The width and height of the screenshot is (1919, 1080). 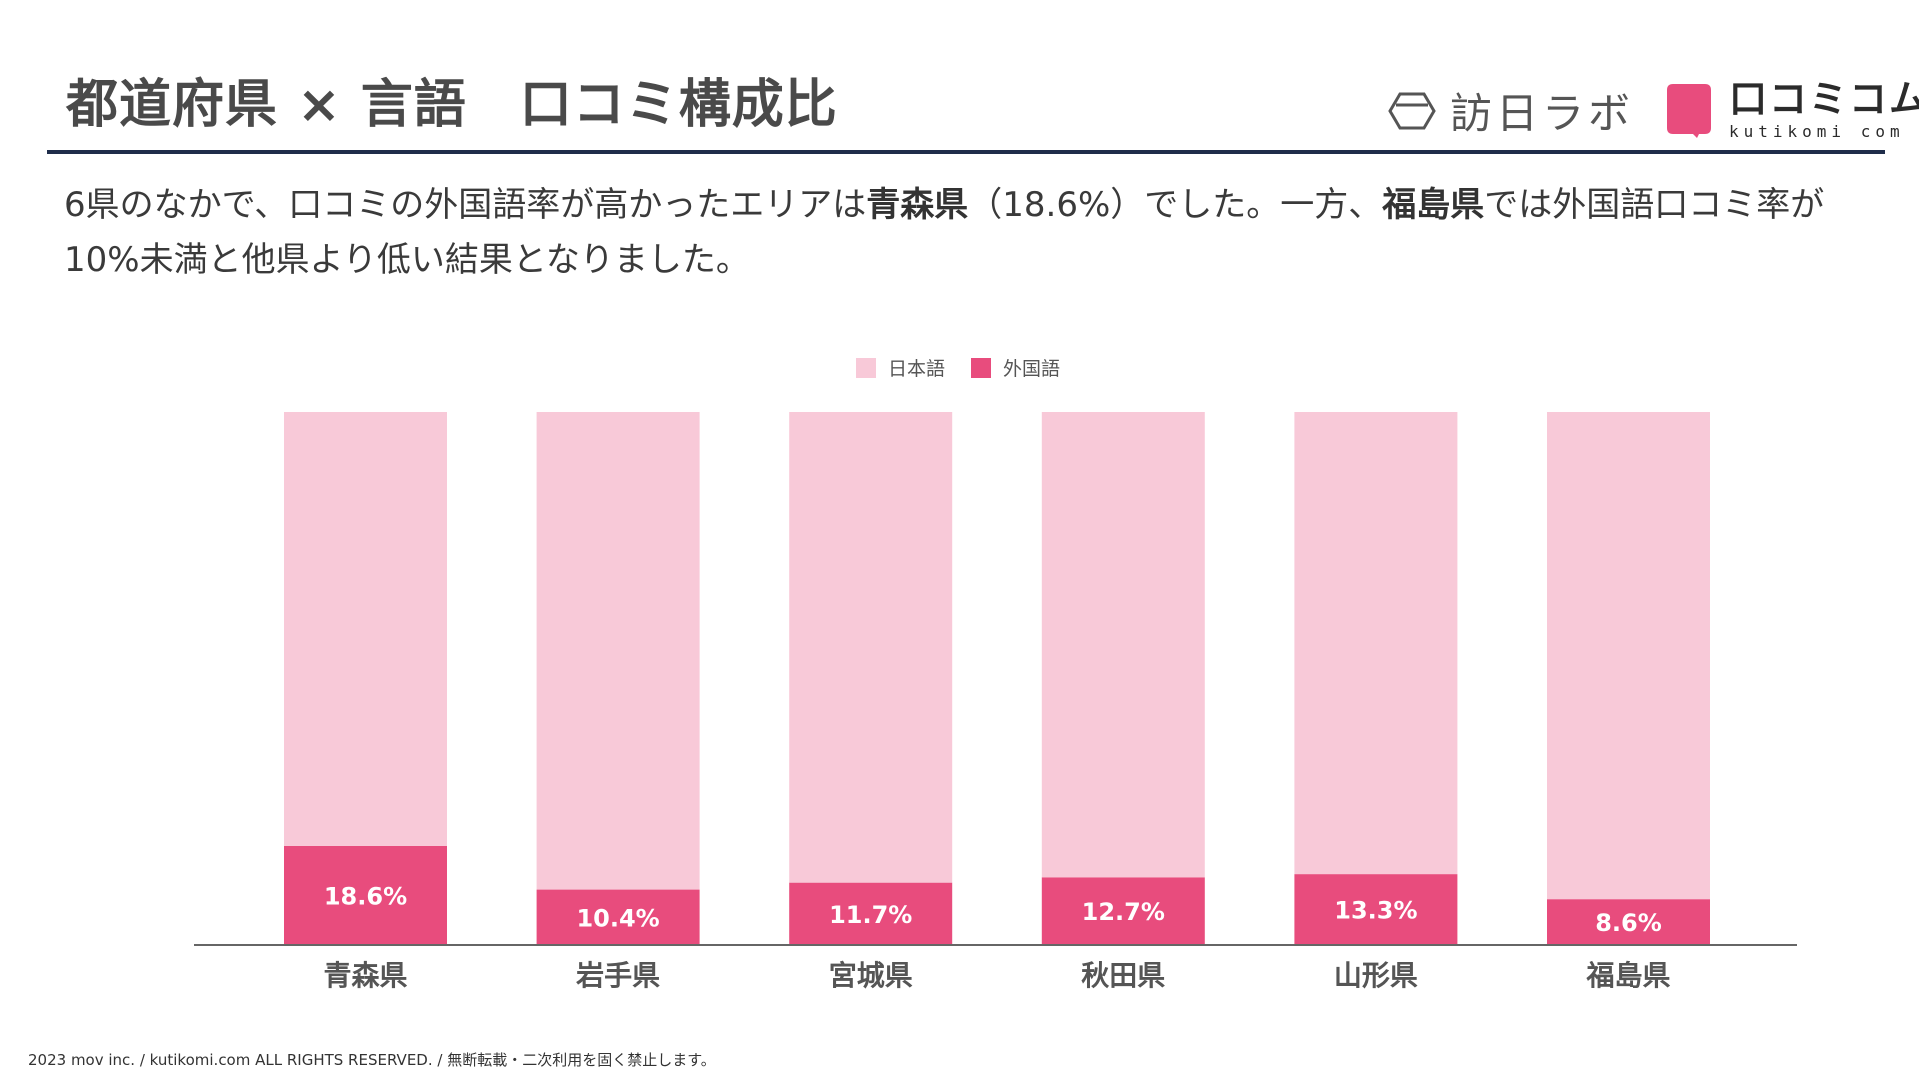 What do you see at coordinates (1824, 99) in the screenshot?
I see `kutikomi-name-jp: 口コミコム` at bounding box center [1824, 99].